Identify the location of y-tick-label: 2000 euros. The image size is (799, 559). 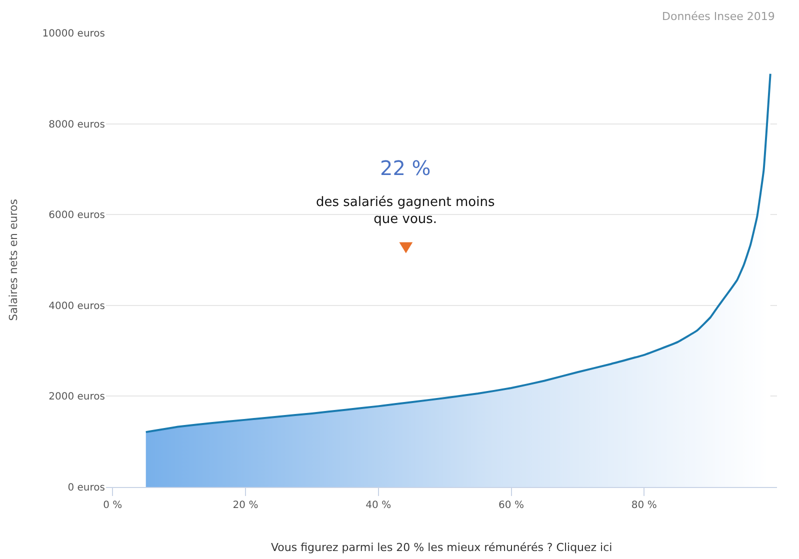
(76, 397).